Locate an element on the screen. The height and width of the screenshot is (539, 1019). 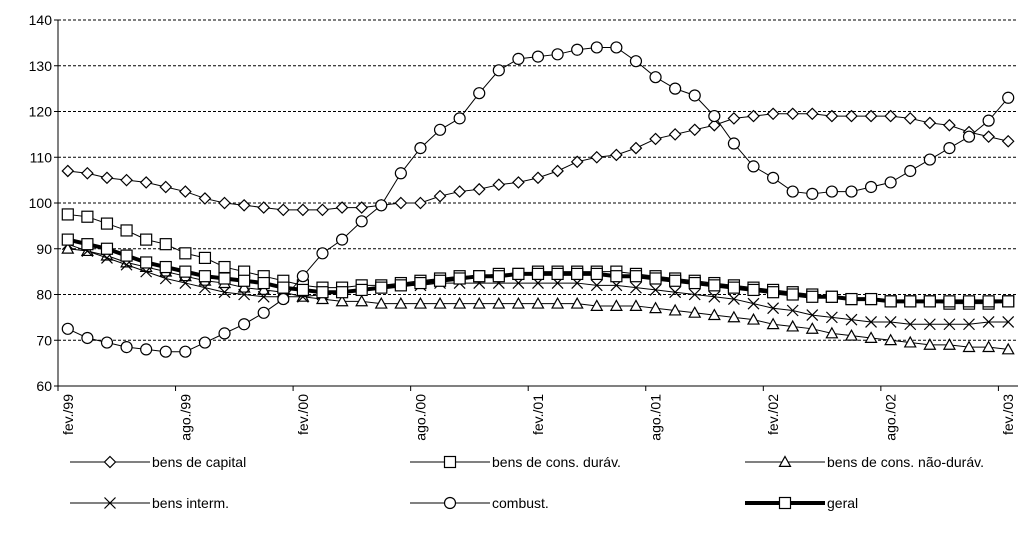
y-tick-label: 90 is located at coordinates (44, 249).